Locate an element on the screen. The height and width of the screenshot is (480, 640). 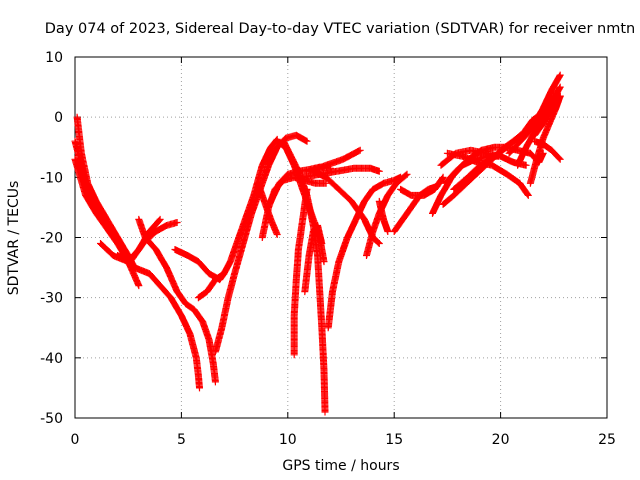
x-tick-label: 10 is located at coordinates (288, 440).